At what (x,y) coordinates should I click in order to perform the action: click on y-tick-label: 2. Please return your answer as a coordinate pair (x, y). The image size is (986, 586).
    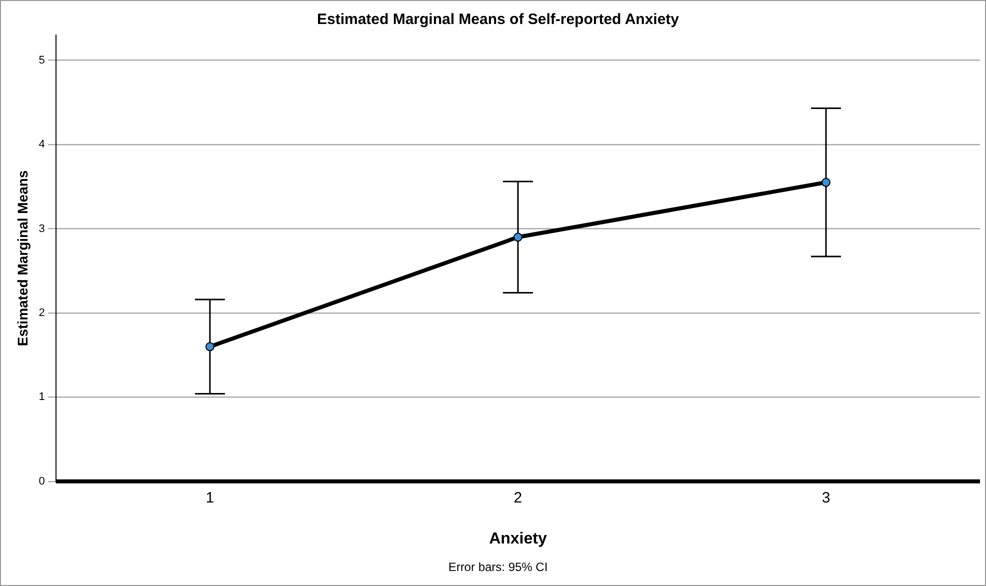
    Looking at the image, I should click on (41, 312).